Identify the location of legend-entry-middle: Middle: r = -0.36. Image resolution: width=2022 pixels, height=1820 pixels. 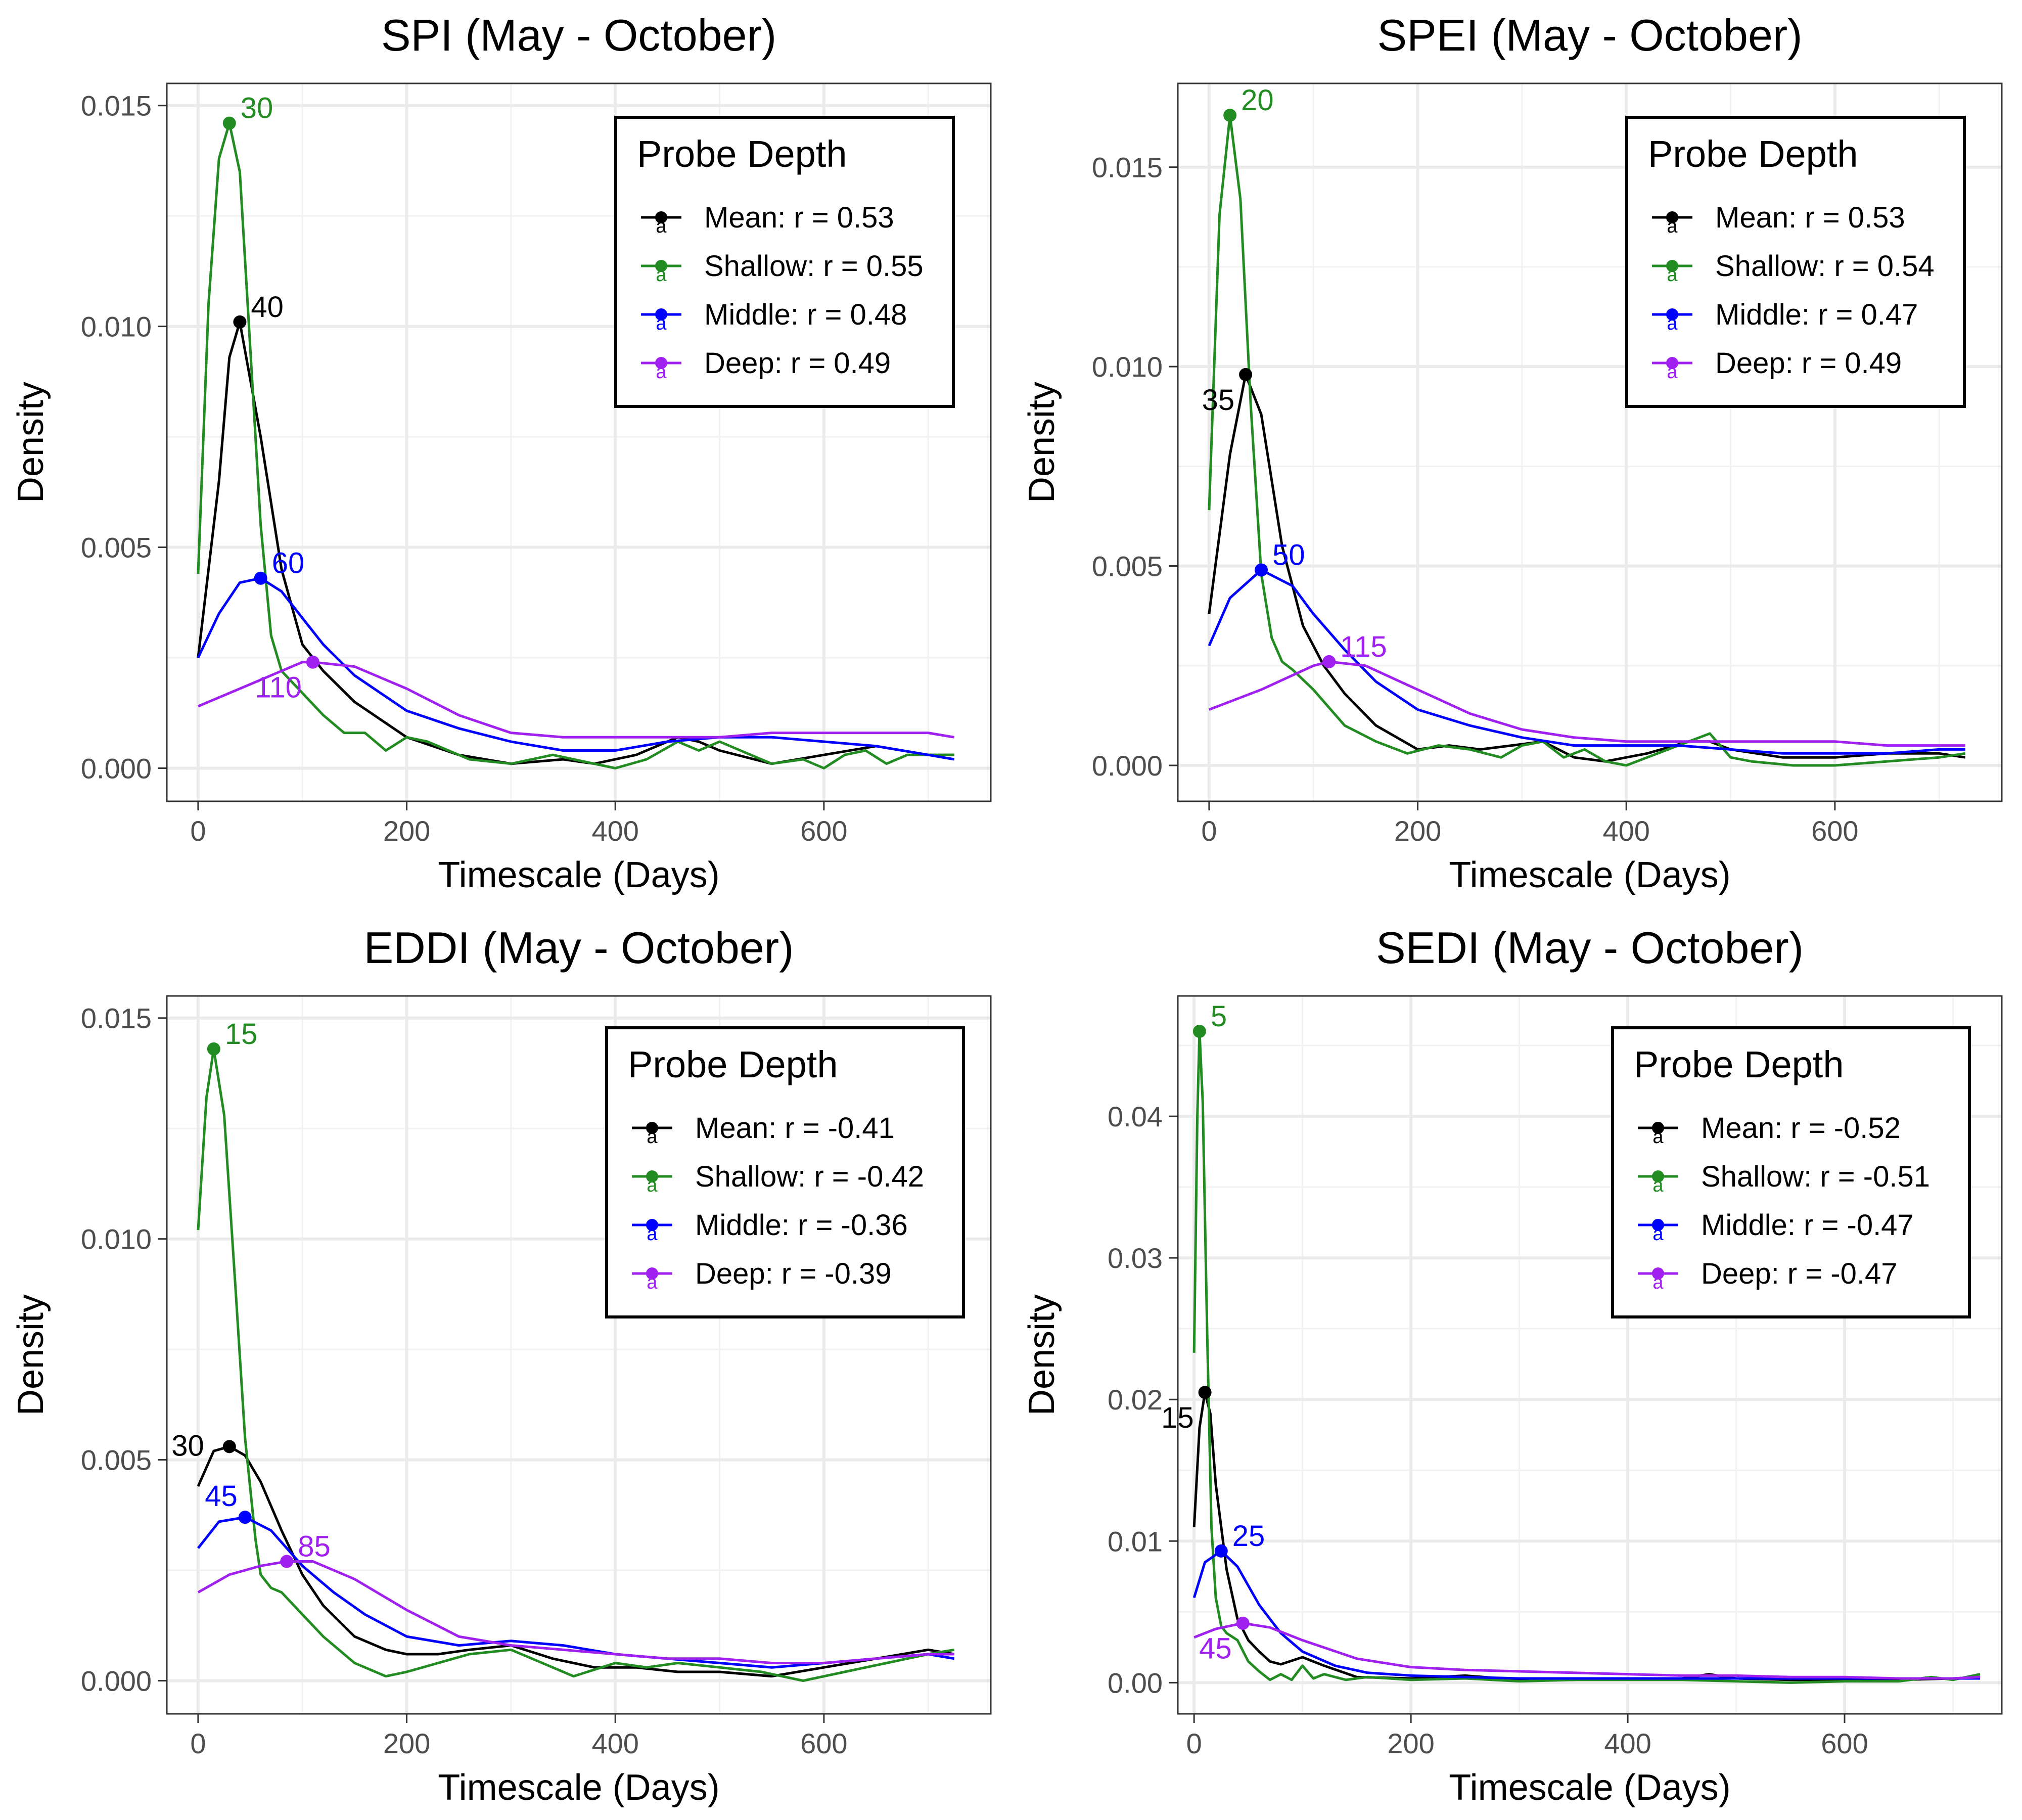
(801, 1225).